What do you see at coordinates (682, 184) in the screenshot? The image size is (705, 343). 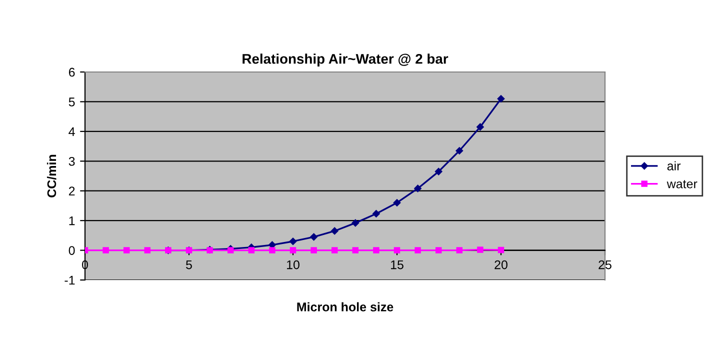 I see `legend-label: water` at bounding box center [682, 184].